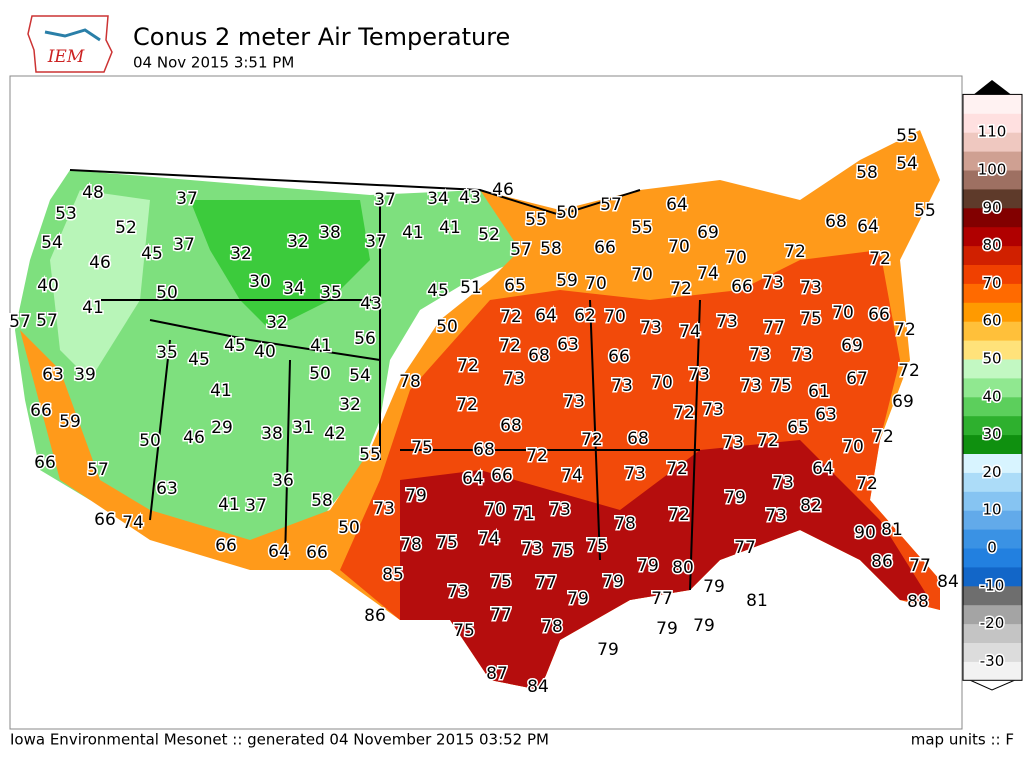  I want to click on station-temp: 57, so click(611, 205).